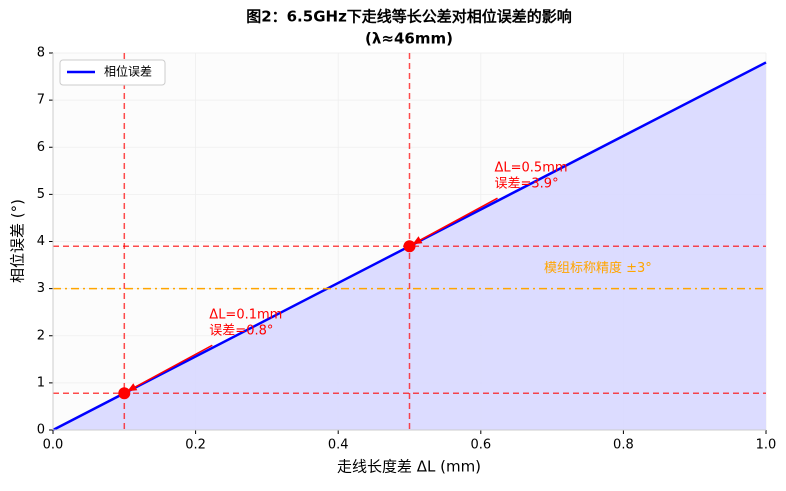  I want to click on x-tick-label: 0.4, so click(338, 445).